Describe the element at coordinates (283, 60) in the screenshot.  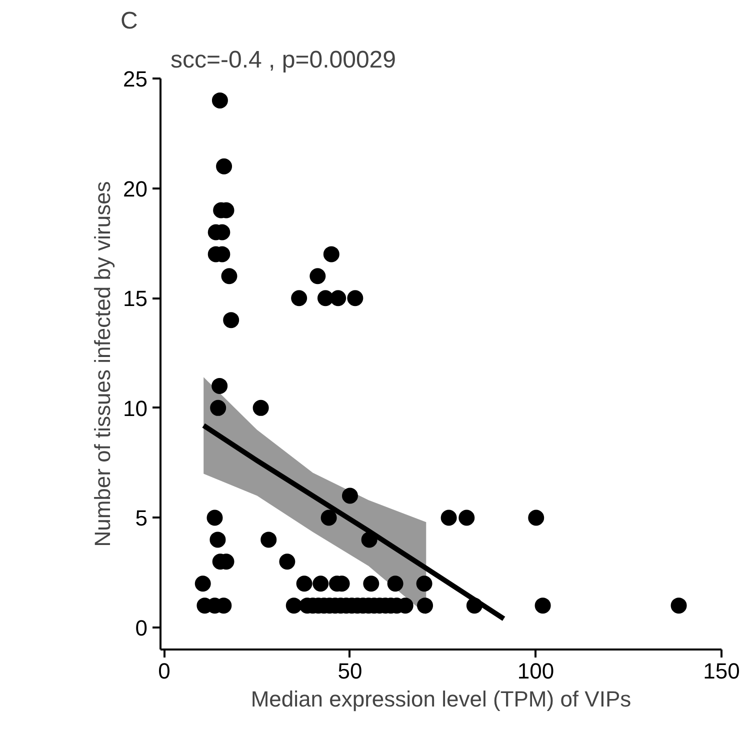
I see `text: scc=-0.4 , p=0.00029` at that location.